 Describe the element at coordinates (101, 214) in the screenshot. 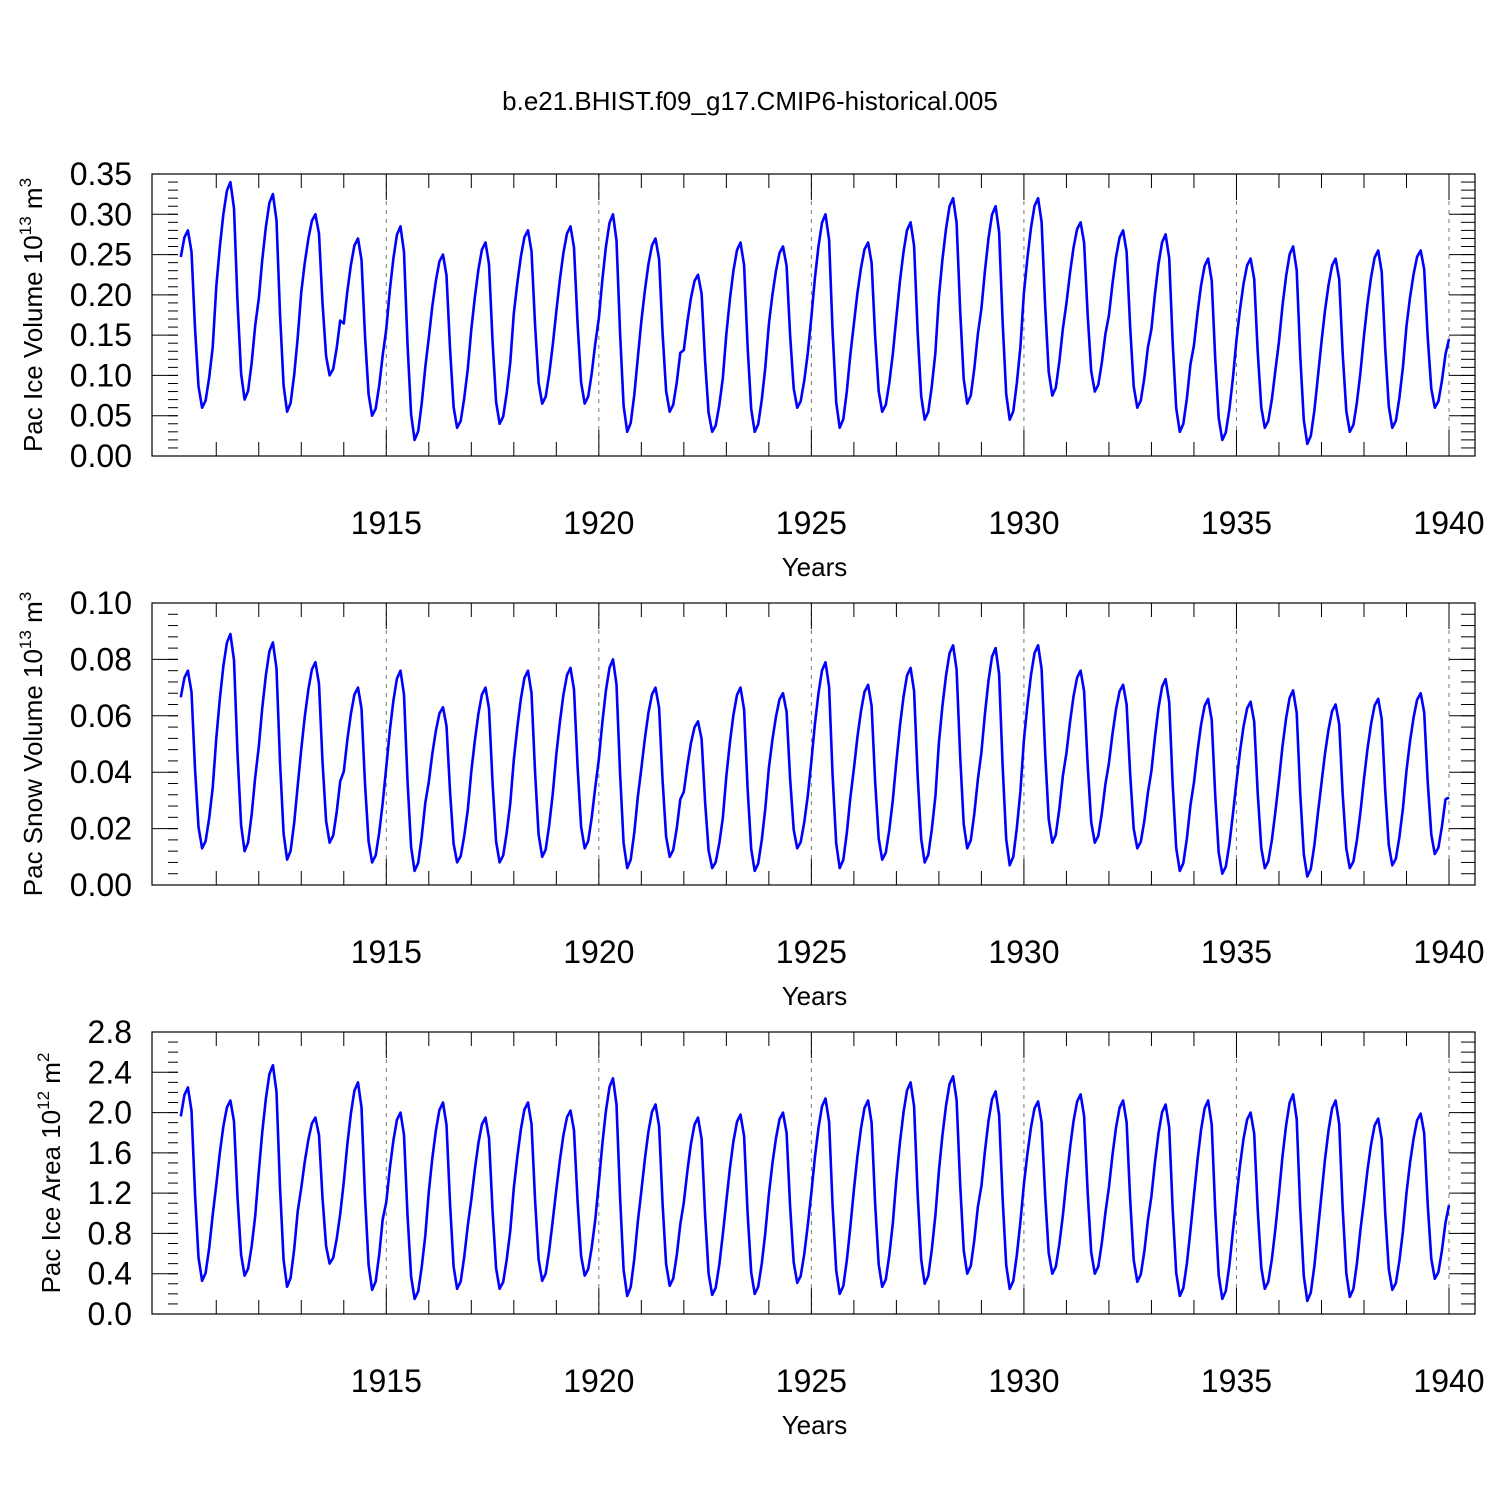

I see `y-tick-label: 0.30` at that location.